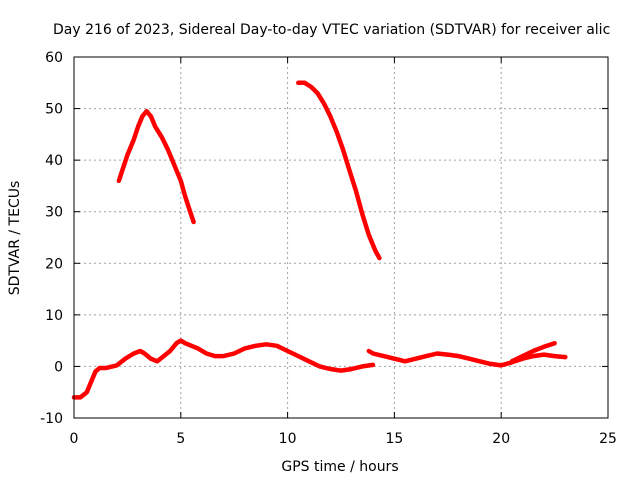 The height and width of the screenshot is (480, 640). I want to click on x-tick-label: 0, so click(74, 439).